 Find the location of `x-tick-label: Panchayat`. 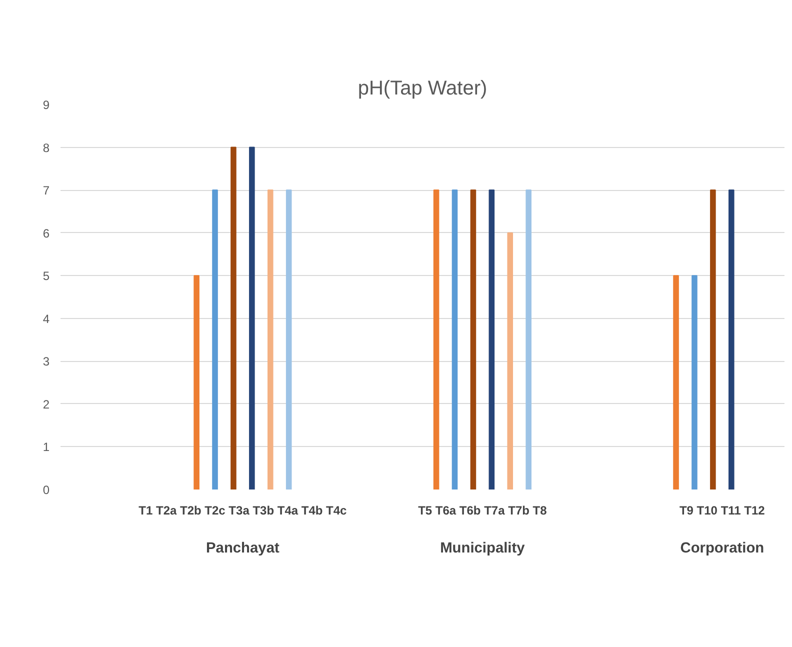

x-tick-label: Panchayat is located at coordinates (243, 548).